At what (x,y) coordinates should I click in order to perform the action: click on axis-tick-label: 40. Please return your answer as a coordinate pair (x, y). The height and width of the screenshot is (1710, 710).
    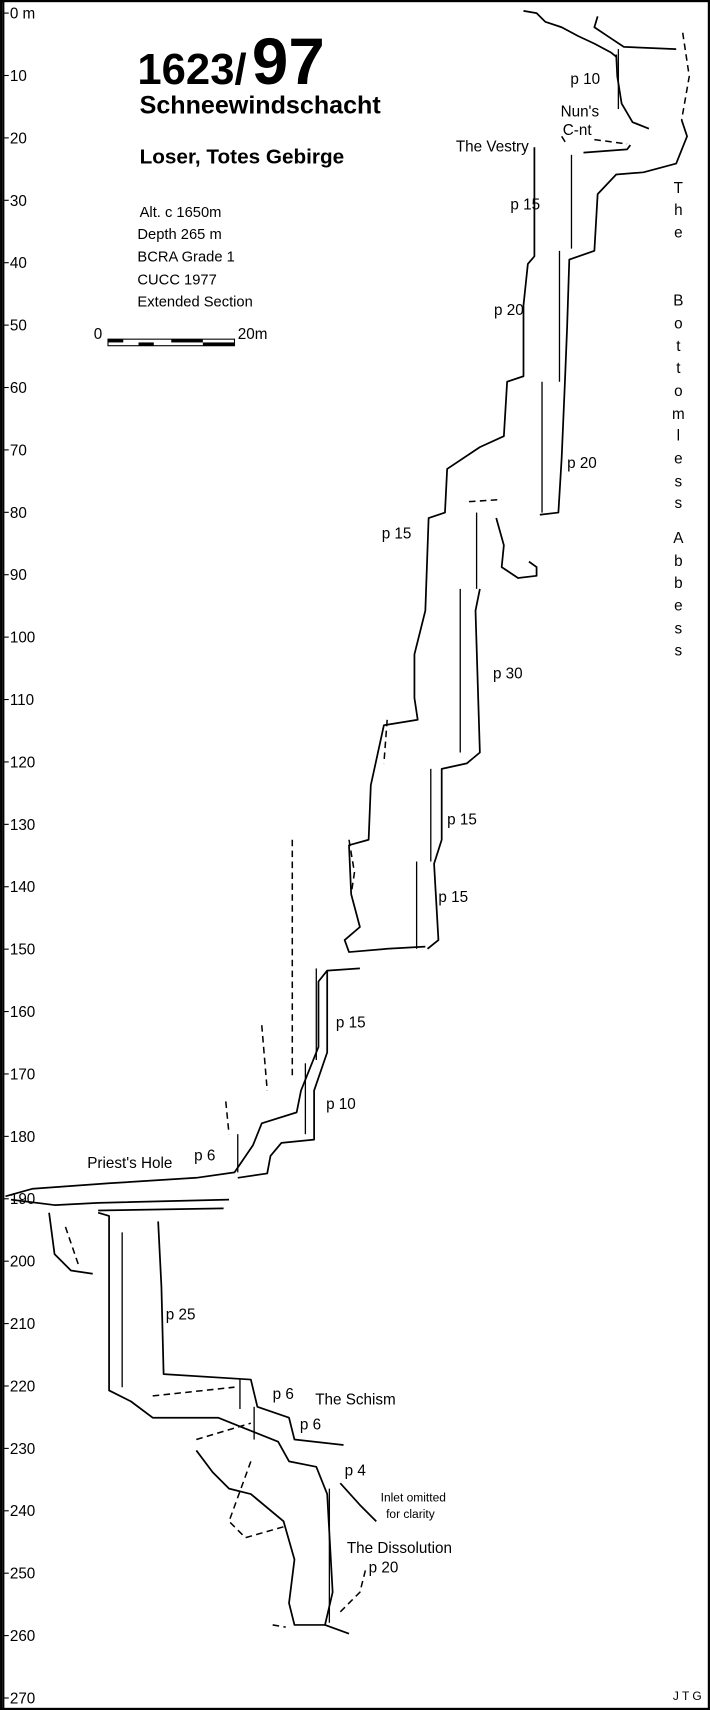
    Looking at the image, I should click on (18, 263).